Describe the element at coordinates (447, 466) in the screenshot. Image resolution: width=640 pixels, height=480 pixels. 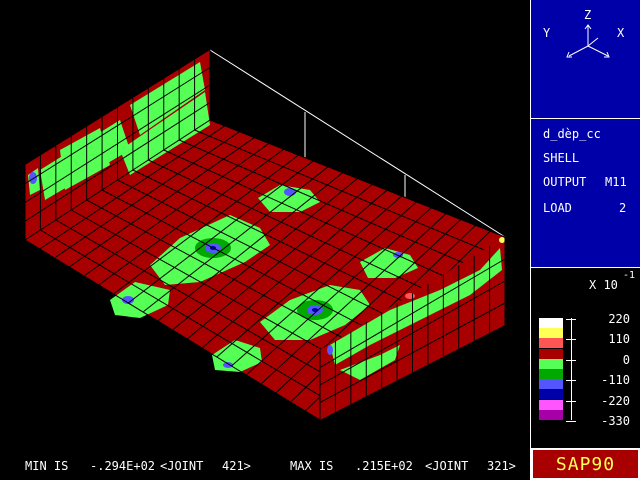
I see `max-joint-label: <JOINT` at that location.